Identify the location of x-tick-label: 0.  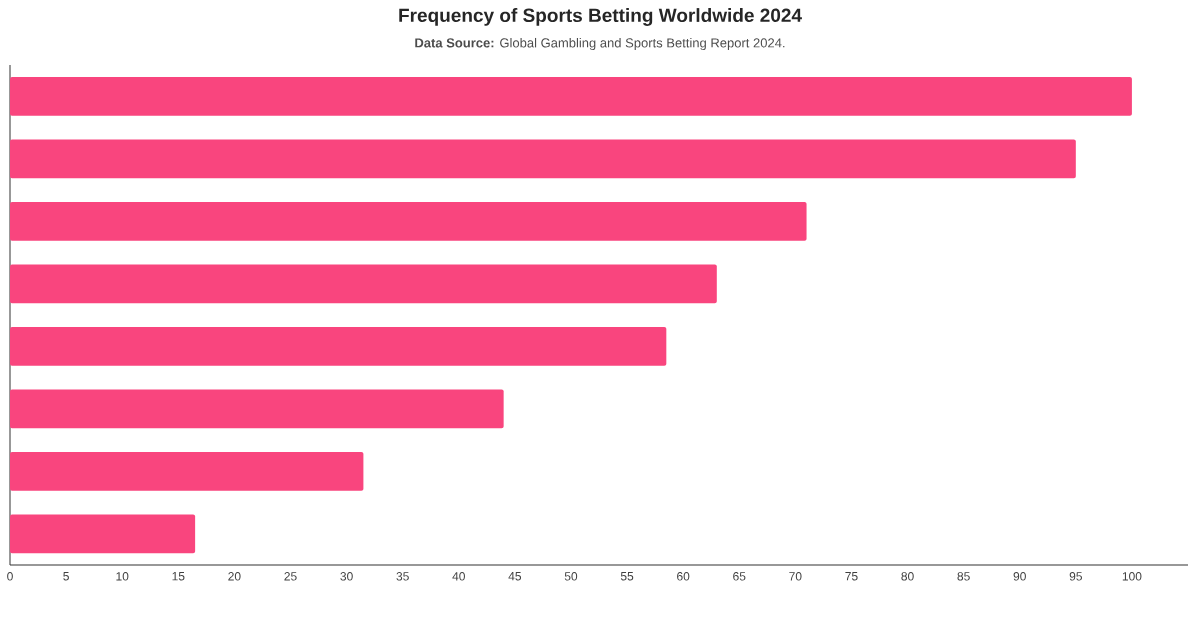
(10, 576).